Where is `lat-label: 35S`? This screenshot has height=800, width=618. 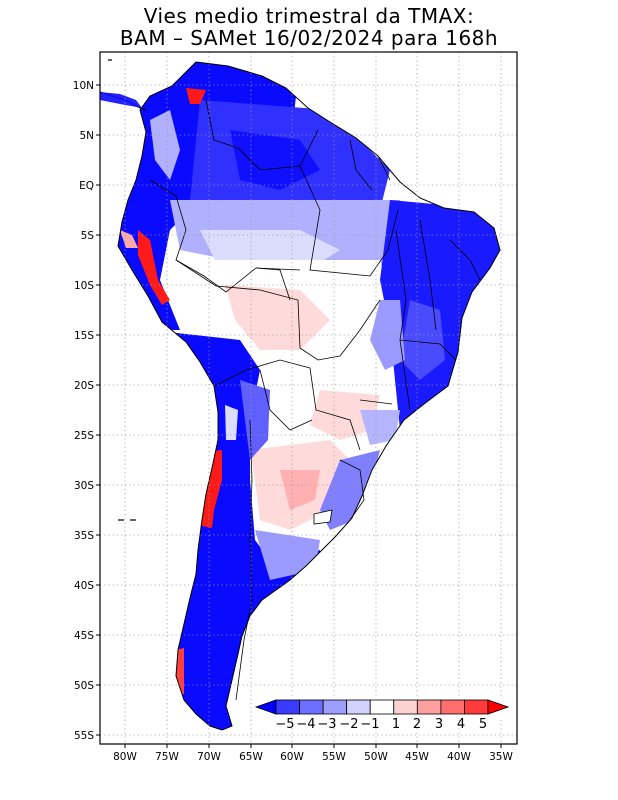
lat-label: 35S is located at coordinates (84, 536).